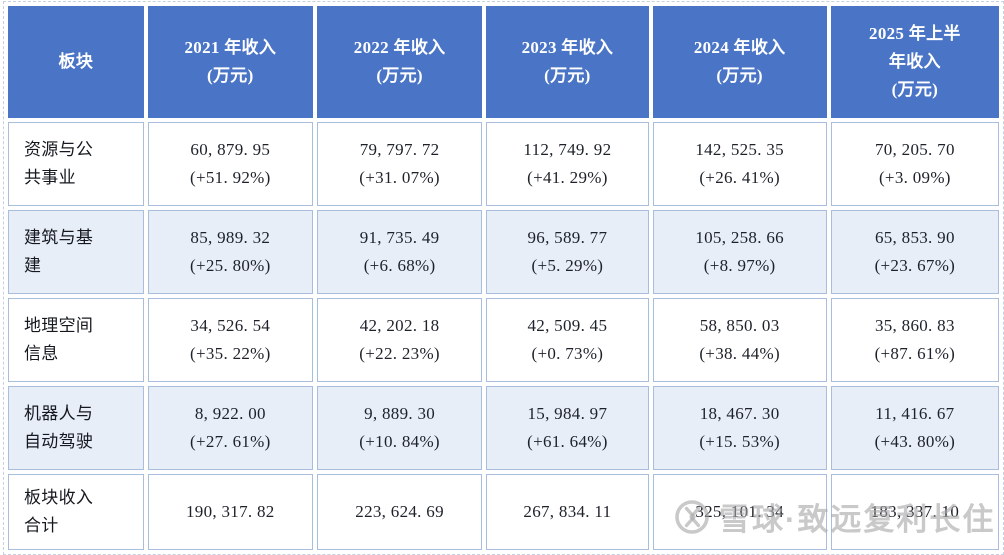 The width and height of the screenshot is (1004, 555). What do you see at coordinates (739, 325) in the screenshot?
I see `revenue-value: 58, 850. 03` at bounding box center [739, 325].